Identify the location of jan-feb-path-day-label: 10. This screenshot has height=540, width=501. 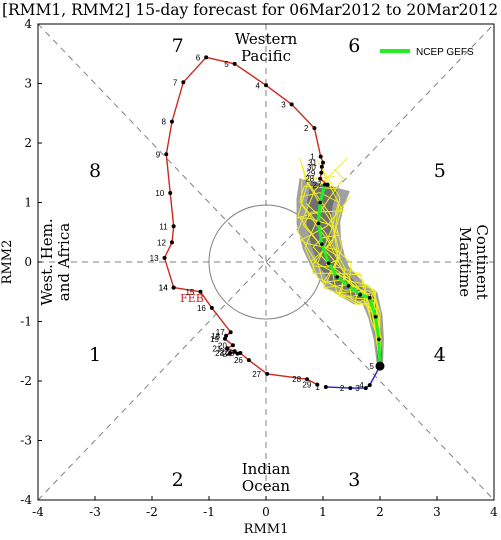
(159, 193).